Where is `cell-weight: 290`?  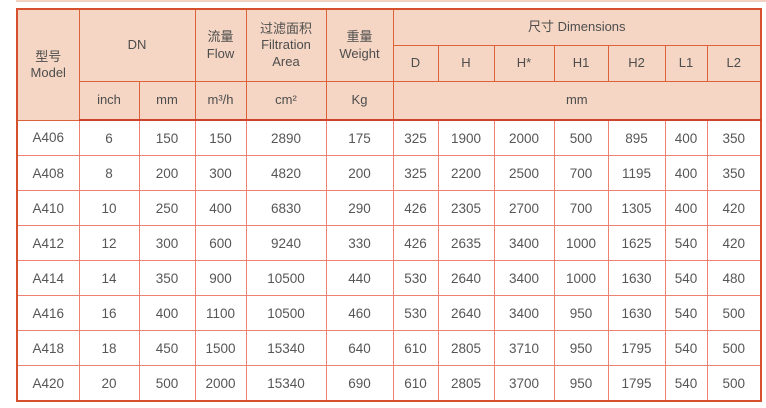
cell-weight: 290 is located at coordinates (359, 208).